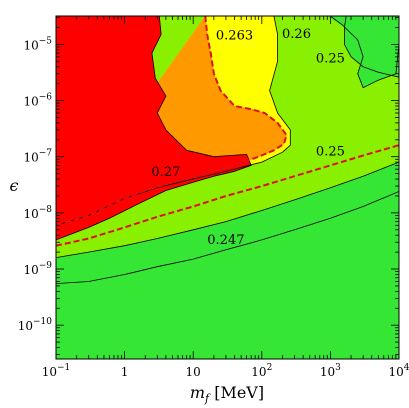 The image size is (409, 408). I want to click on x-axis-label-unit: [MeV], so click(236, 392).